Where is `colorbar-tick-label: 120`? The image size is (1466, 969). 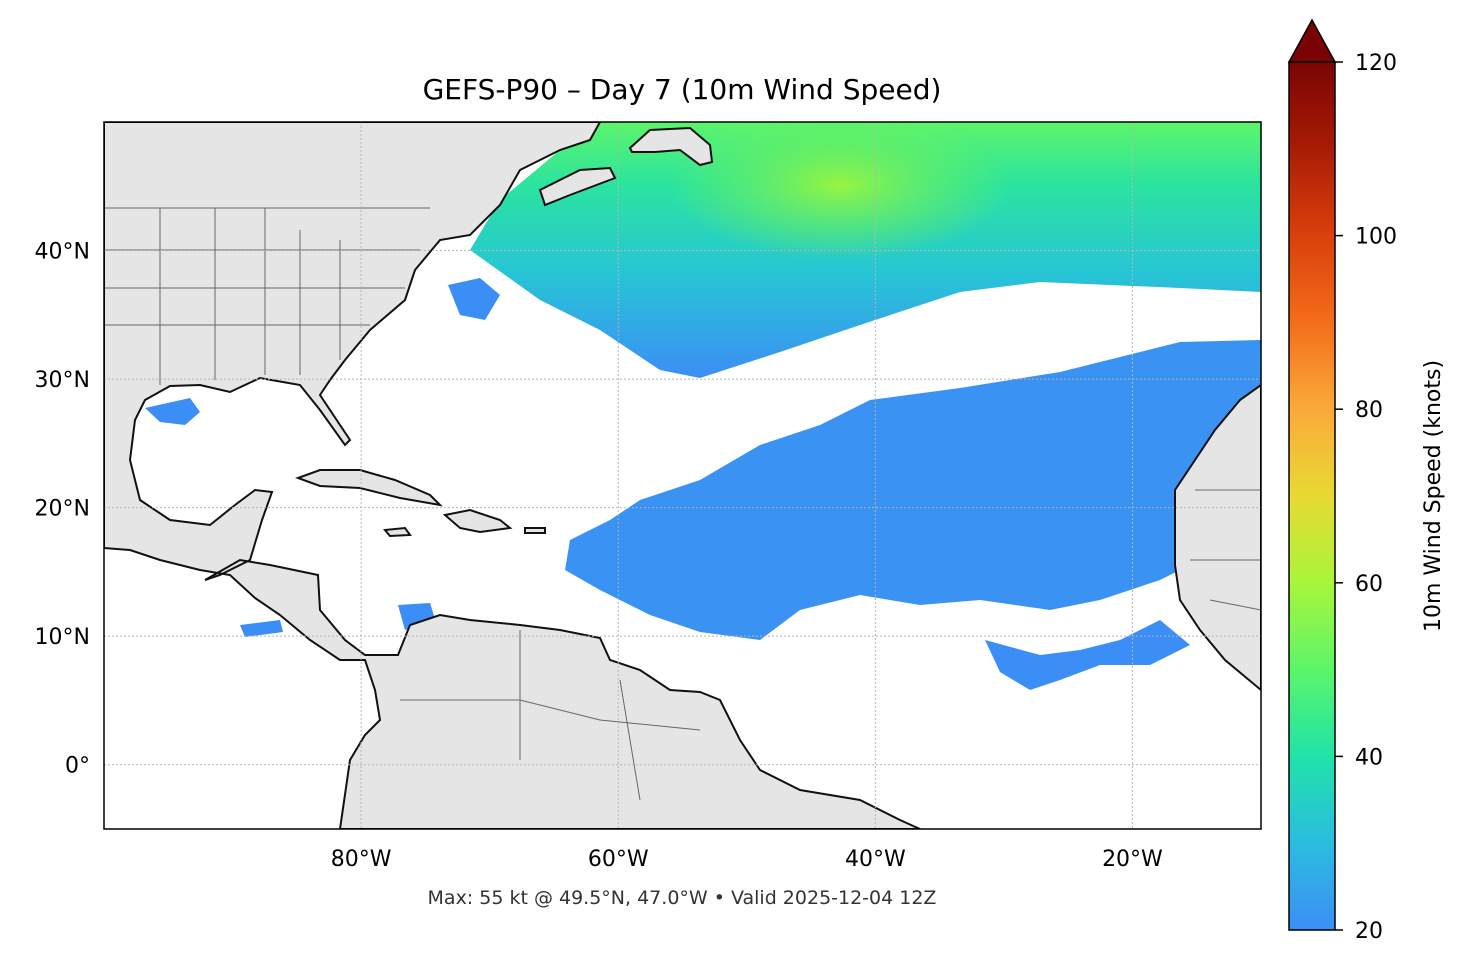 colorbar-tick-label: 120 is located at coordinates (1376, 63).